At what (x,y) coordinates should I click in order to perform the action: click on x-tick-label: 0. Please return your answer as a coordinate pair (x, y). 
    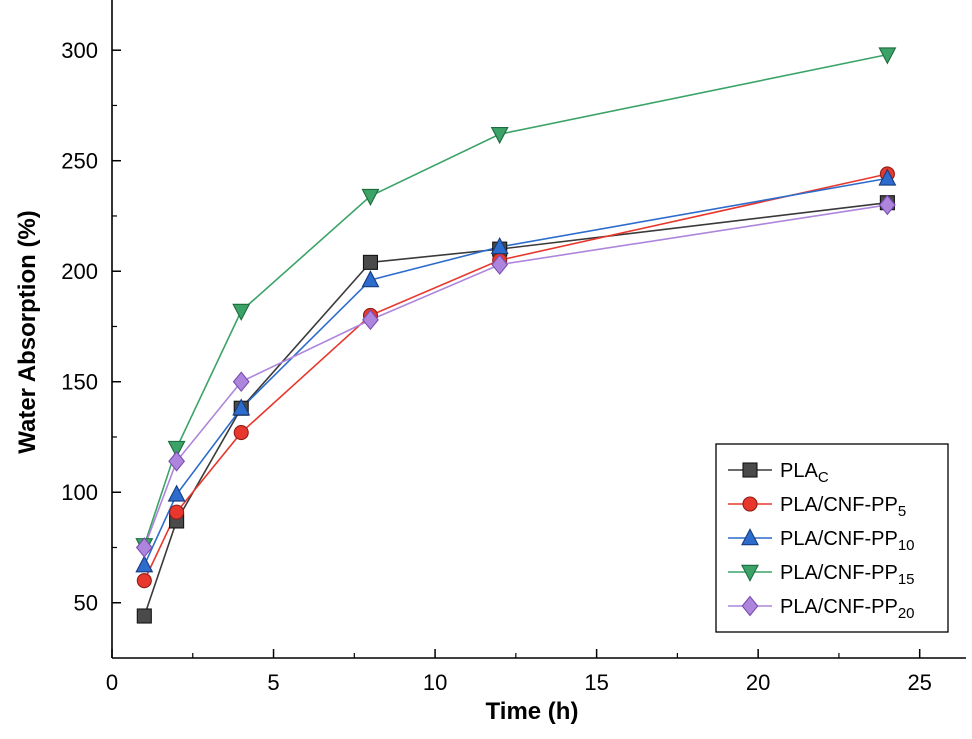
    Looking at the image, I should click on (112, 682).